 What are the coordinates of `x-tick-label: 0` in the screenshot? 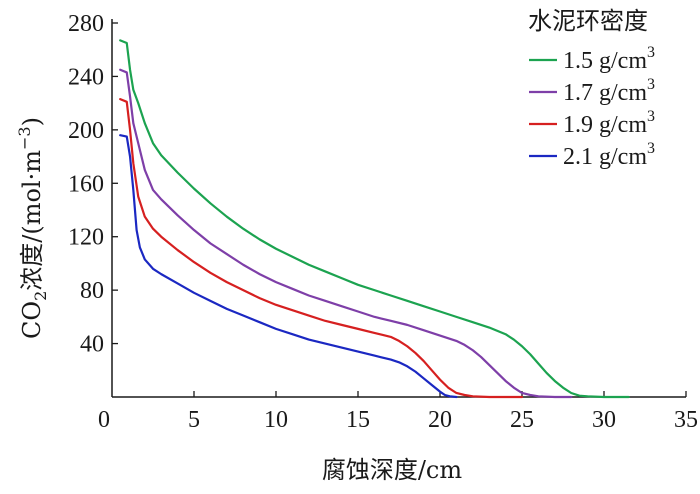 It's located at (104, 420).